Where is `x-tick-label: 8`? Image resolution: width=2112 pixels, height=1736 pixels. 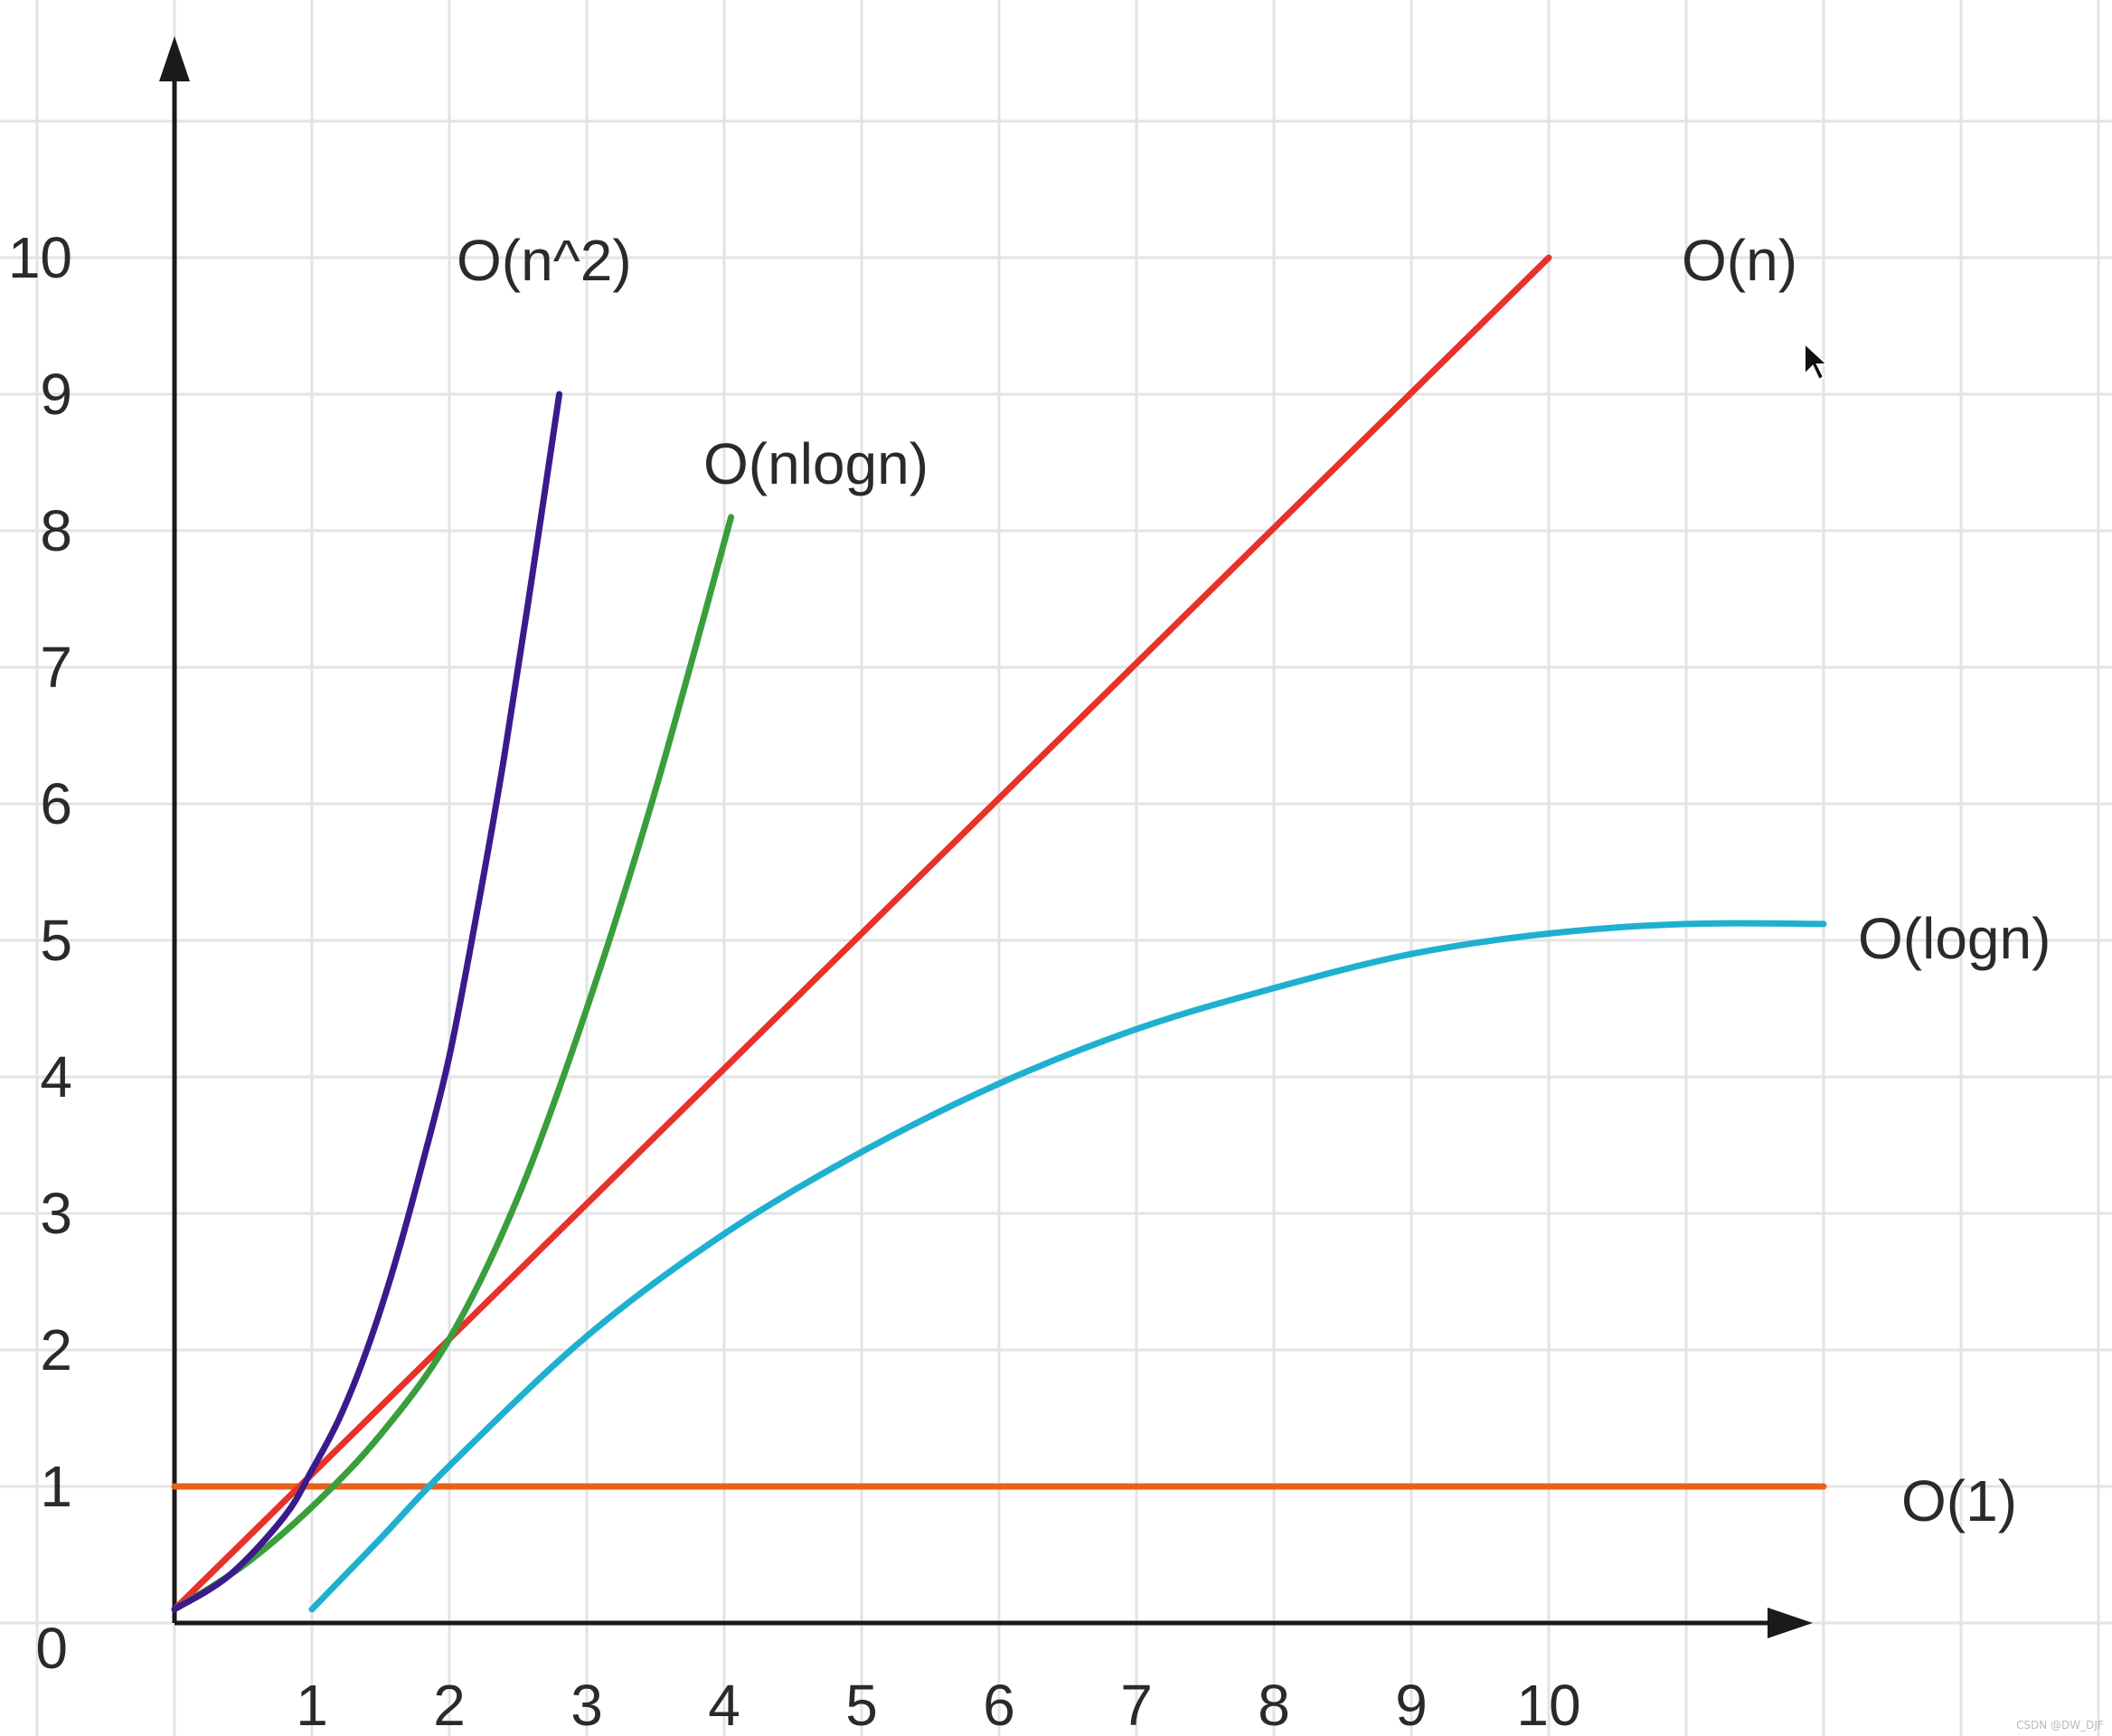
x-tick-label: 8 is located at coordinates (1274, 1704).